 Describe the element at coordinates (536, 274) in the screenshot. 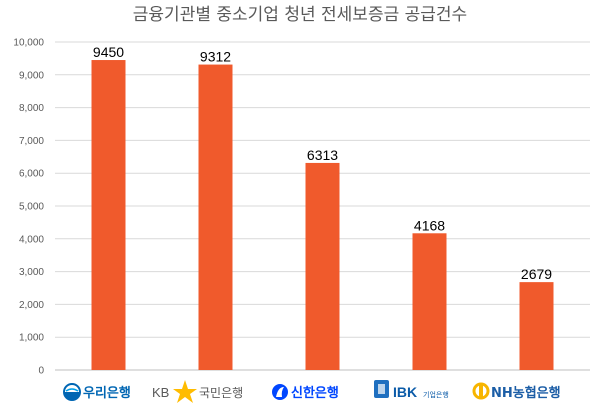

I see `data-label: 2679` at that location.